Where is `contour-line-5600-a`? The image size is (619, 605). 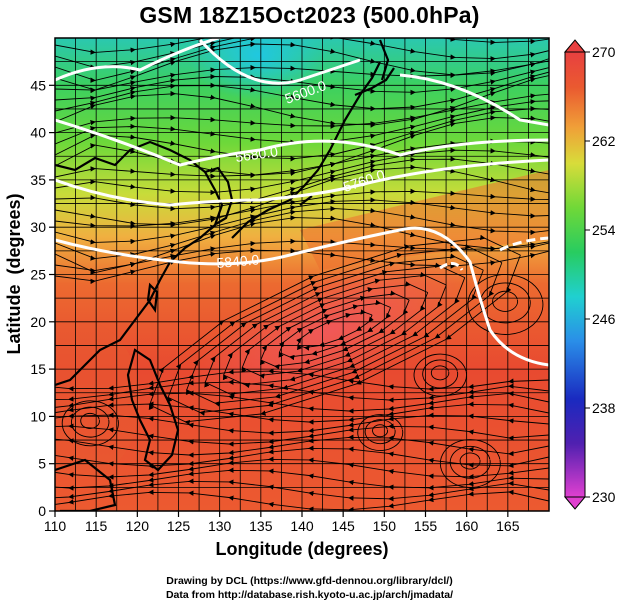 contour-line-5600-a is located at coordinates (279, 61).